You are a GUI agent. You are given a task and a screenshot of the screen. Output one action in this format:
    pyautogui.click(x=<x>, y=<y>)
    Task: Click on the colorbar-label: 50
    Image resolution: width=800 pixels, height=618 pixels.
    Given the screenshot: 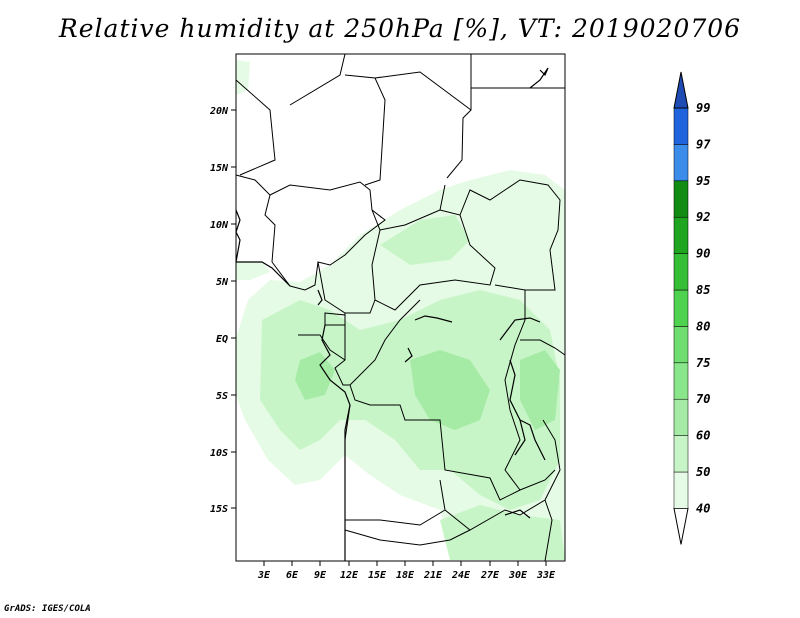 What is the action you would take?
    pyautogui.click(x=703, y=472)
    